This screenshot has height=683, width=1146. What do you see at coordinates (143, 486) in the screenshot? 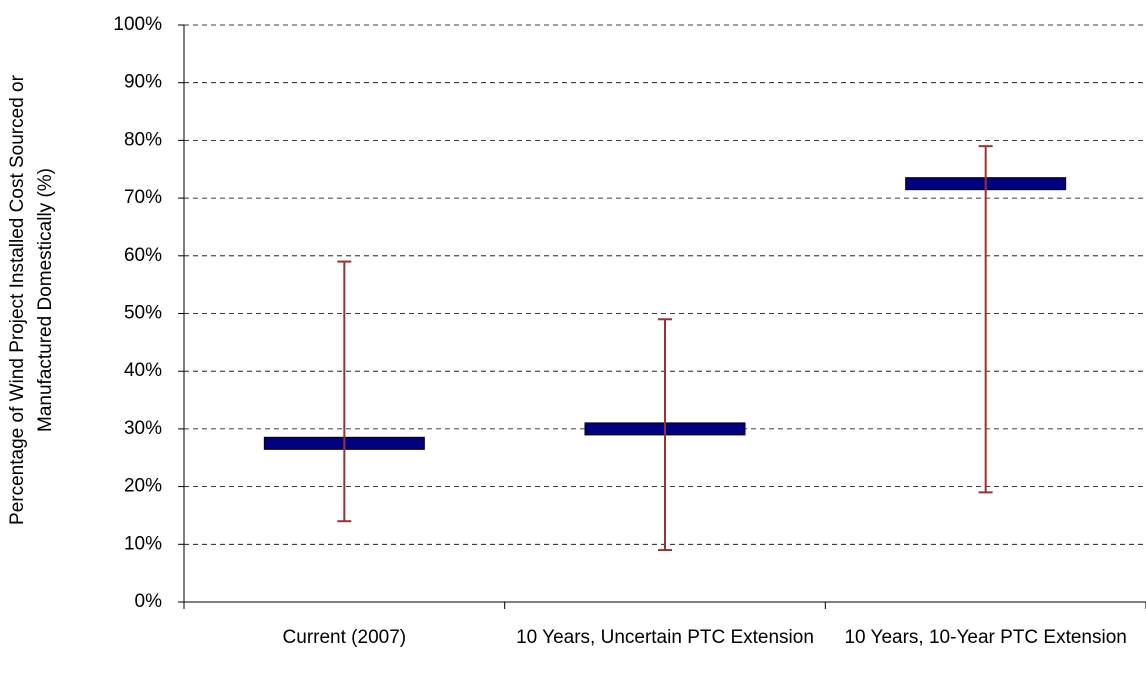
I see `y-tick-label: 20%` at bounding box center [143, 486].